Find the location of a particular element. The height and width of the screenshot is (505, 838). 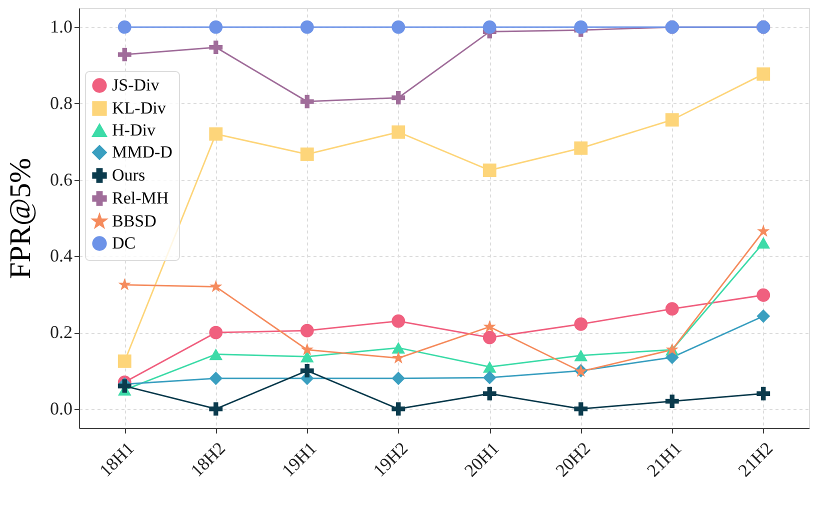

legend-label: DC is located at coordinates (124, 243).